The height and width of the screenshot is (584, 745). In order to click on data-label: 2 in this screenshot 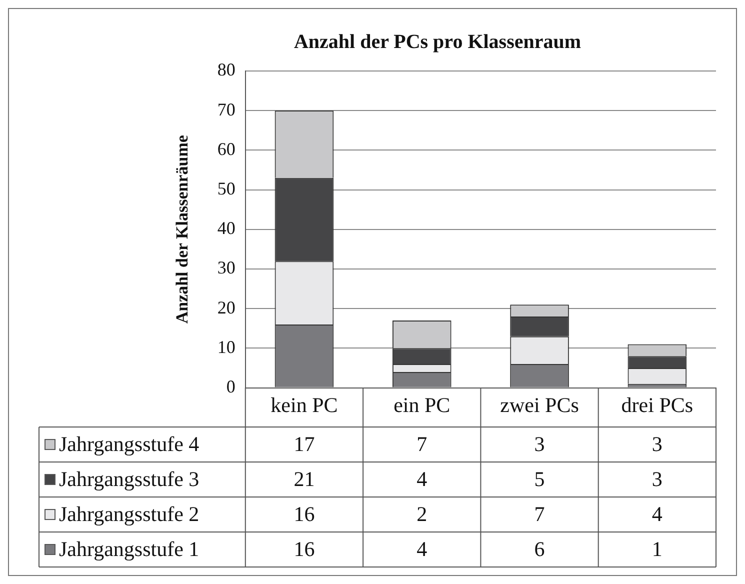, I will do `click(422, 514)`.